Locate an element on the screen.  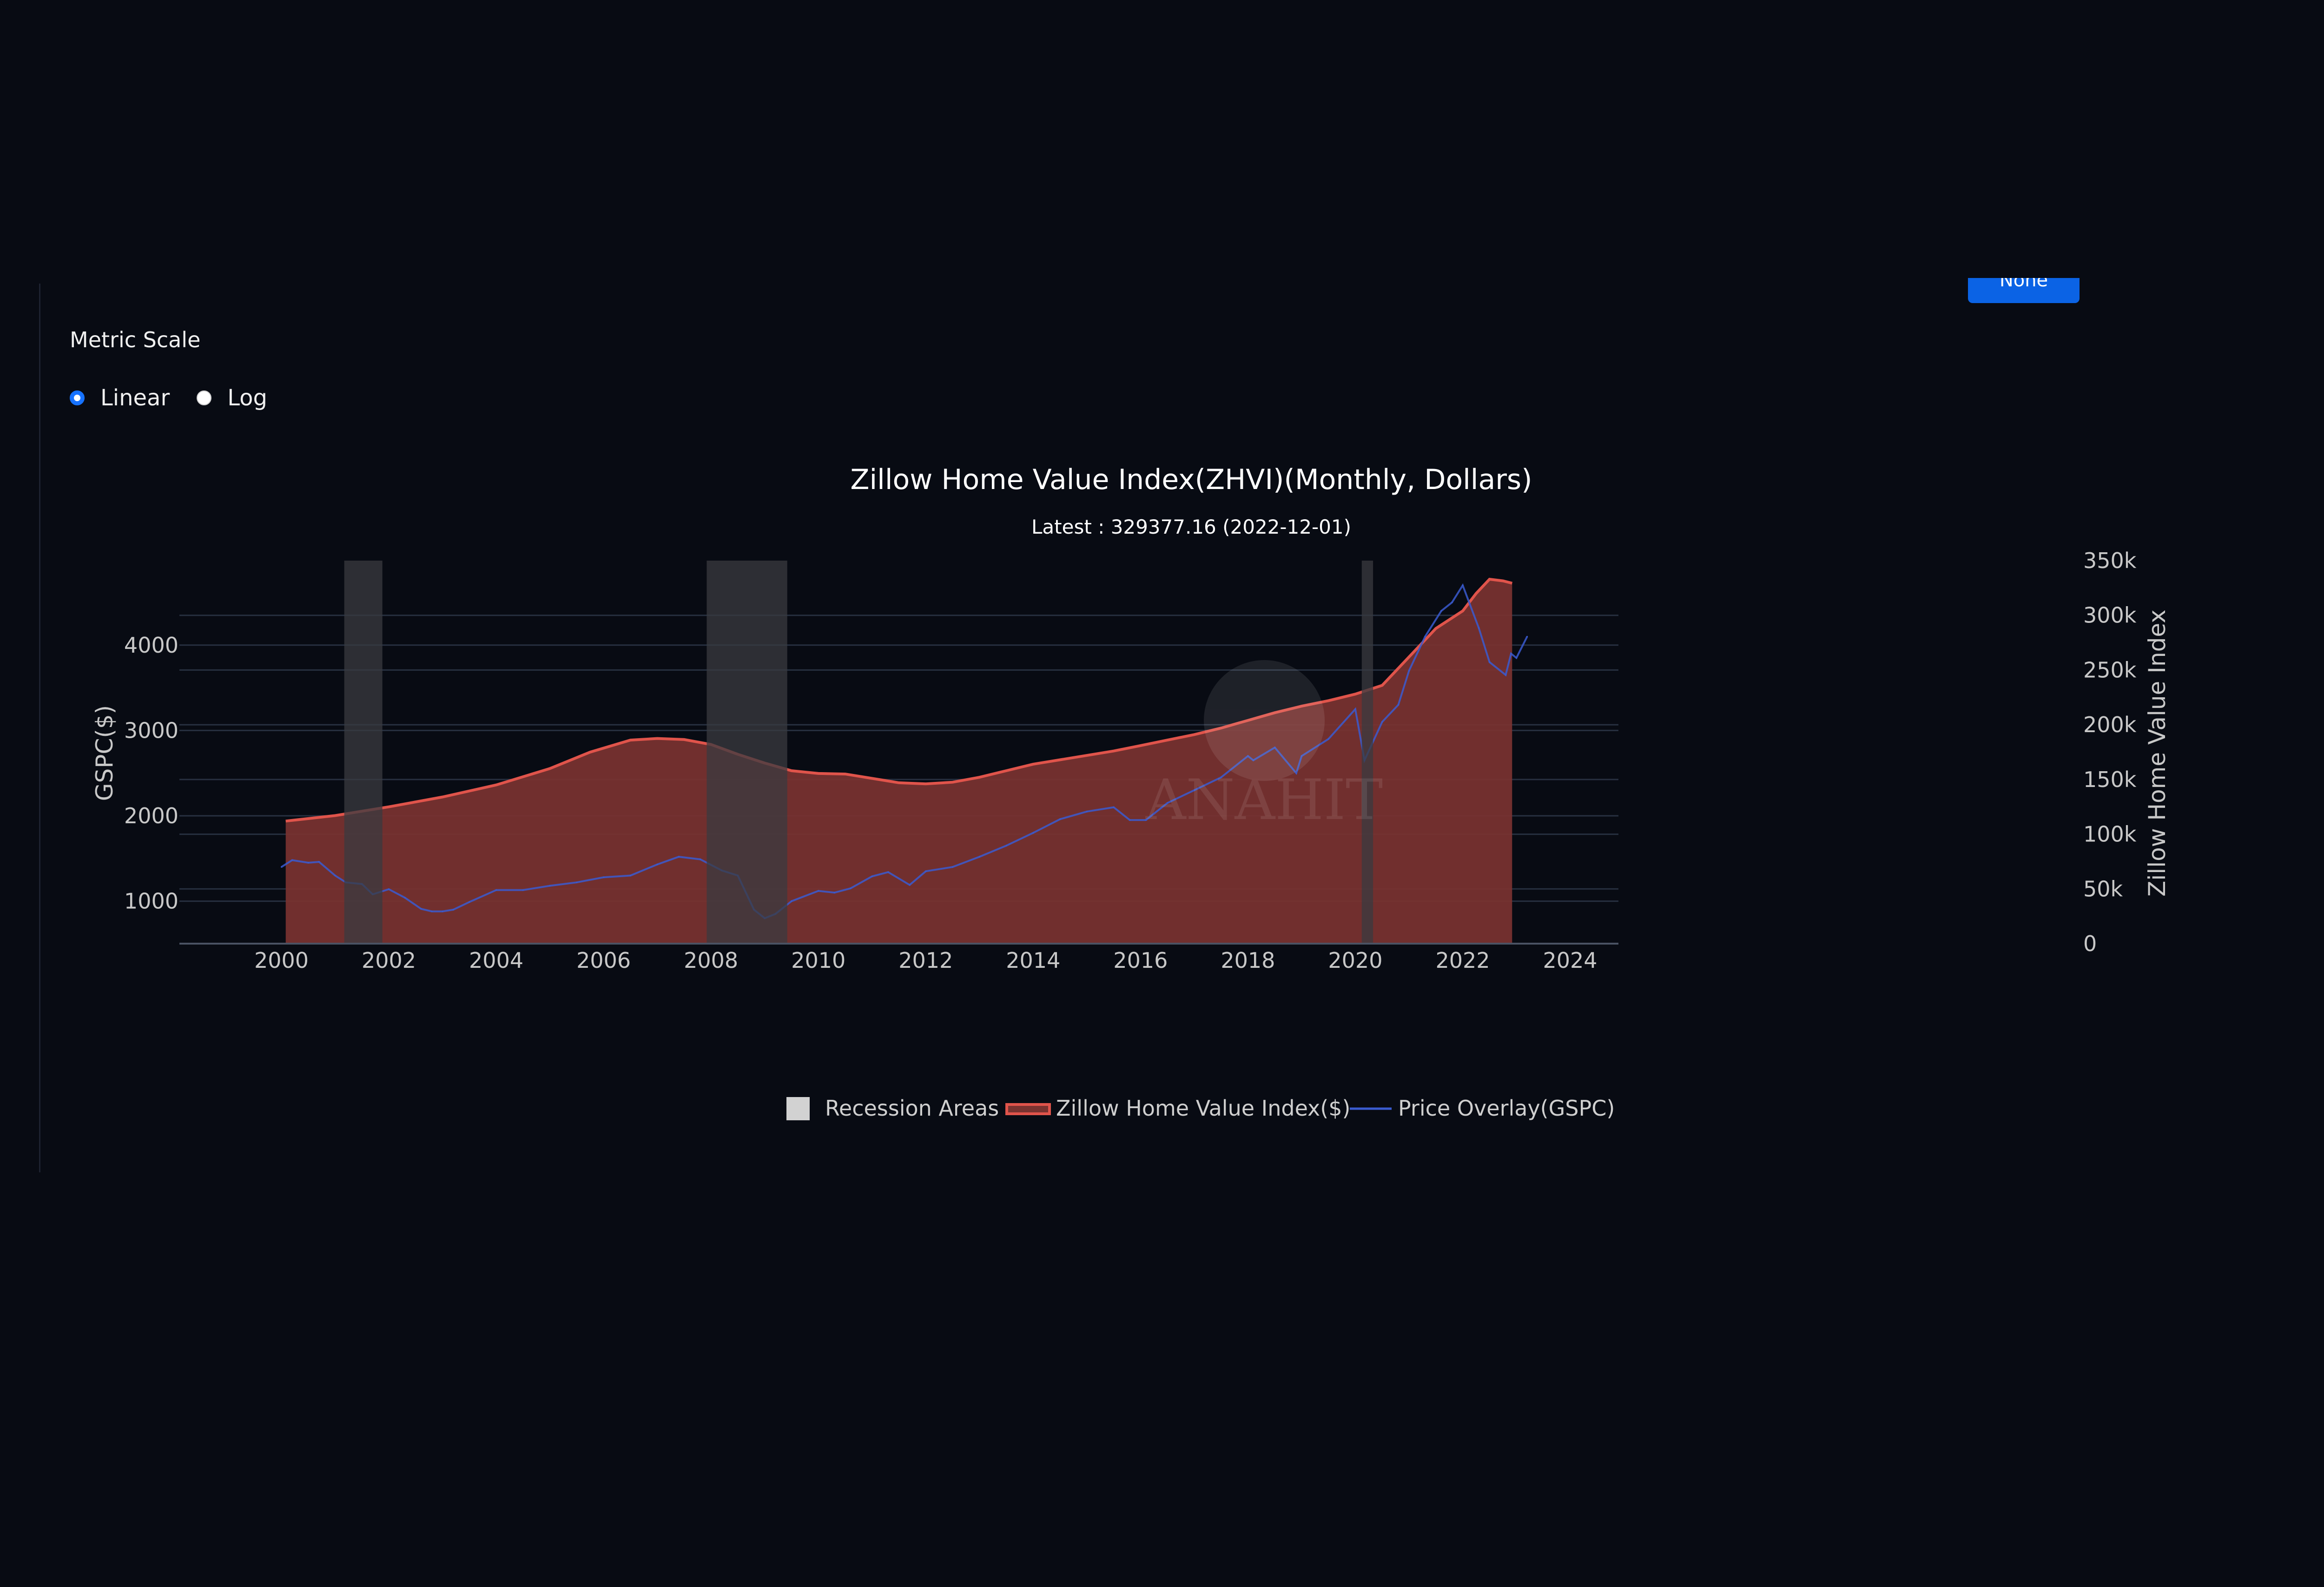
y-right-tick-label: 100k is located at coordinates (2110, 834).